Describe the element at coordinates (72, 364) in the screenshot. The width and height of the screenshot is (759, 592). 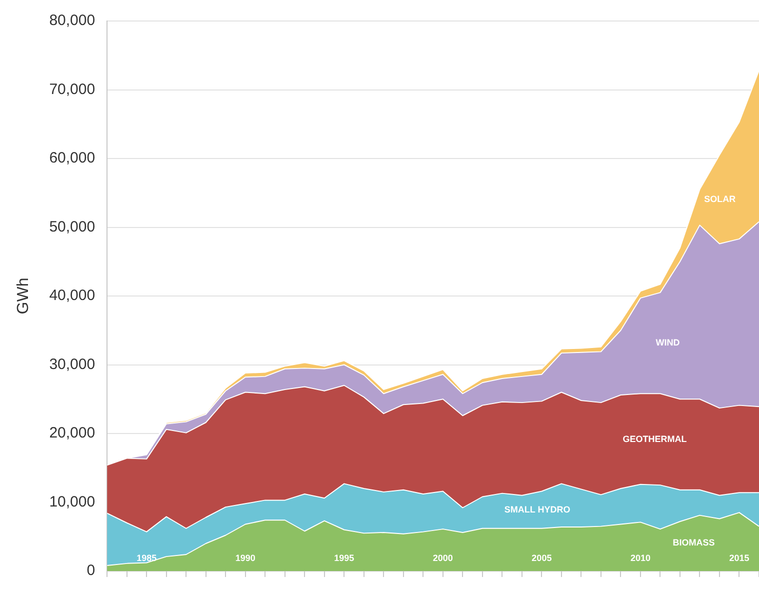
I see `y-tick-label: 30,000` at that location.